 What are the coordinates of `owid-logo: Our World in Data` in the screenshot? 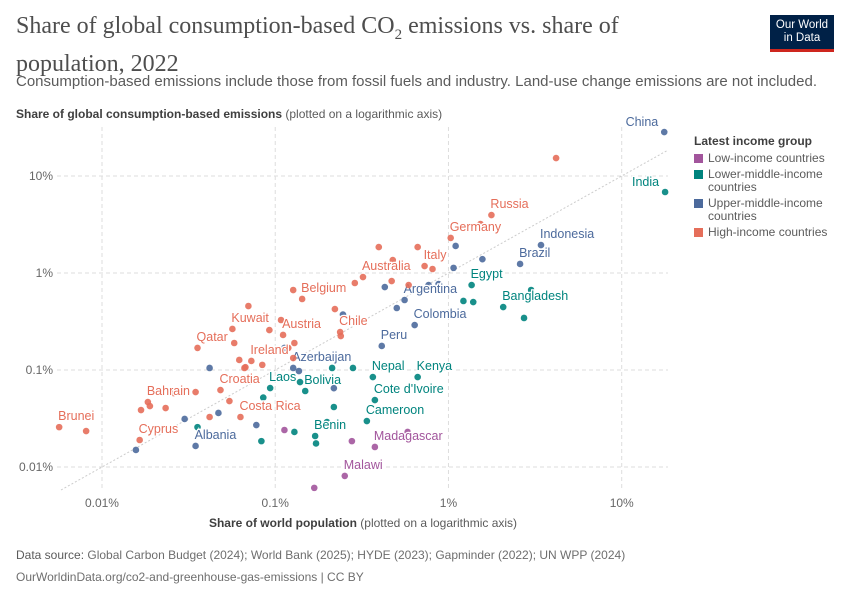 It's located at (802, 33).